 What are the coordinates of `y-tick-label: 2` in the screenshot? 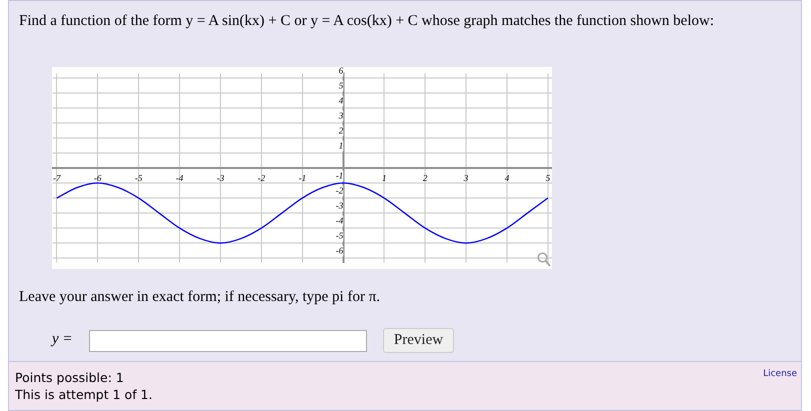 It's located at (341, 130).